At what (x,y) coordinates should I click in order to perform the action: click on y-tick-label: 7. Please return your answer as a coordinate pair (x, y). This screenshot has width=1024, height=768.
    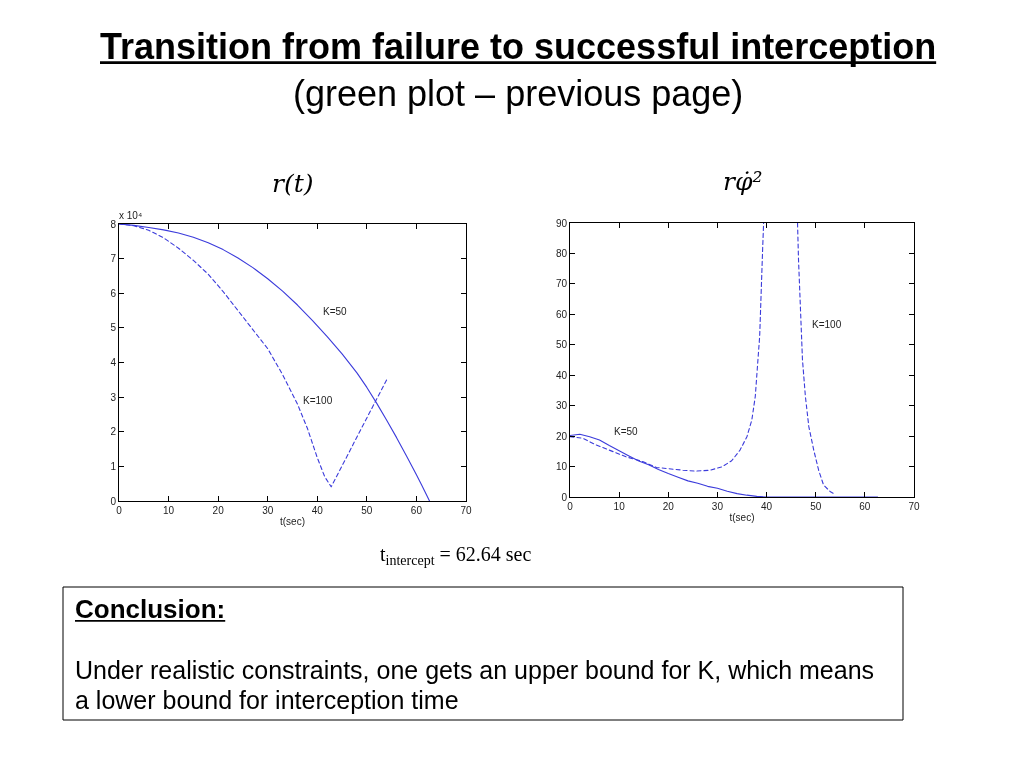
    Looking at the image, I should click on (113, 259).